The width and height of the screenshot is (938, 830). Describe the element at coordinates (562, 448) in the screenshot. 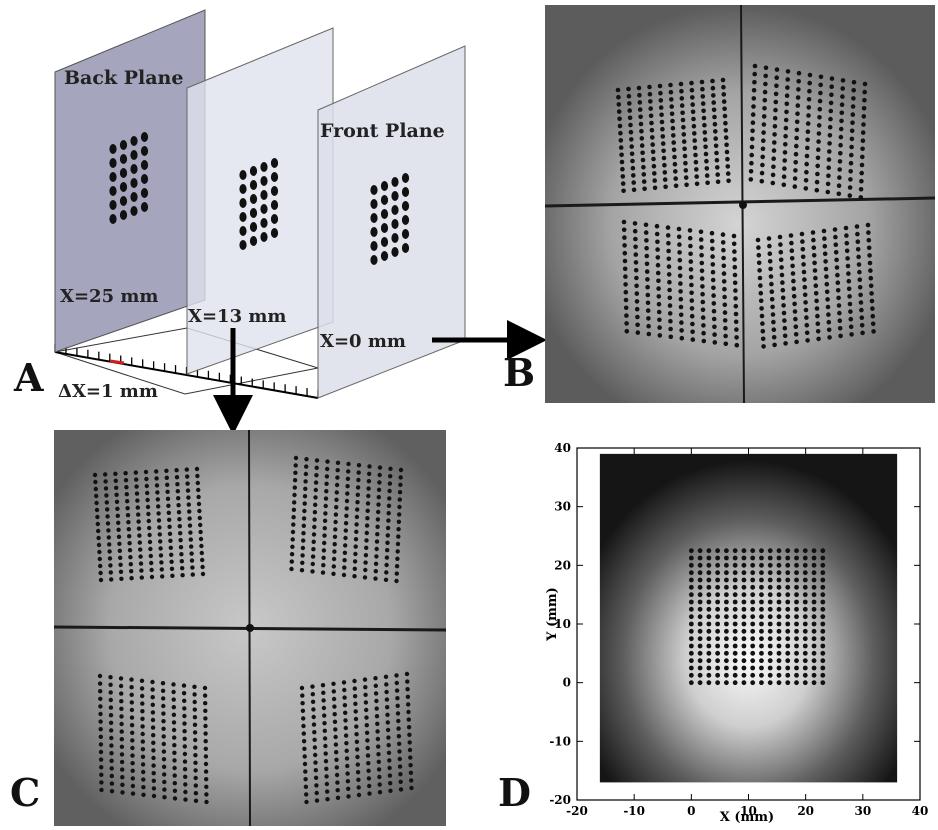

I see `y-tick-label: 40` at that location.